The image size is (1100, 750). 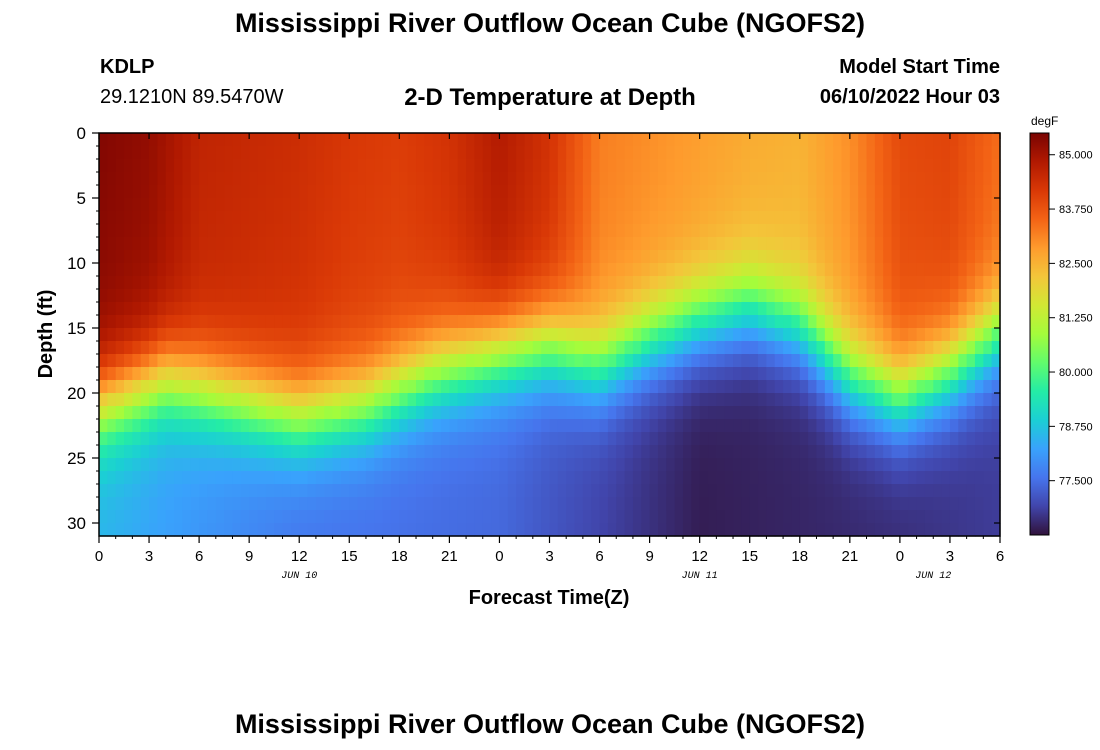 I want to click on y-tick-label: 15, so click(x=76, y=328).